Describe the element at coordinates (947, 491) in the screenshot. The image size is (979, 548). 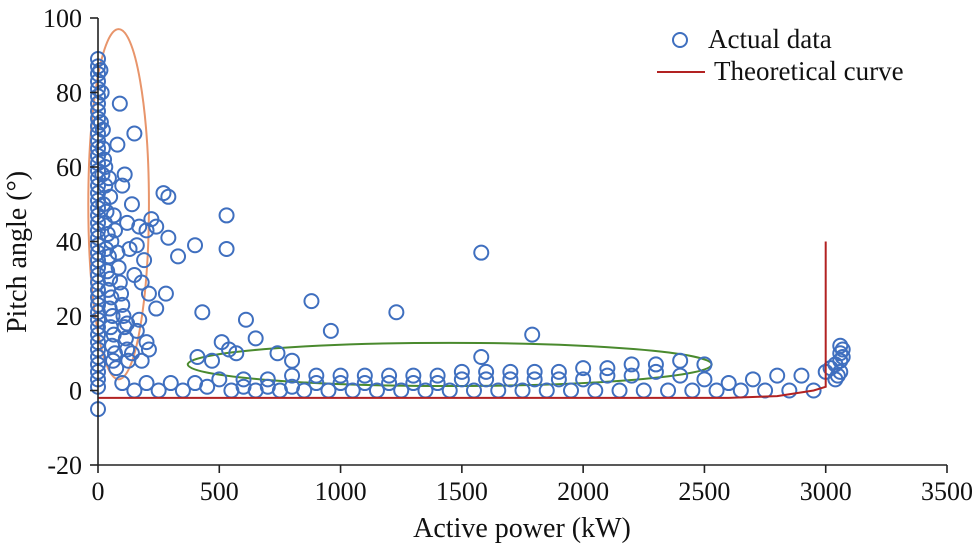
I see `x-tick-label: 3500` at that location.